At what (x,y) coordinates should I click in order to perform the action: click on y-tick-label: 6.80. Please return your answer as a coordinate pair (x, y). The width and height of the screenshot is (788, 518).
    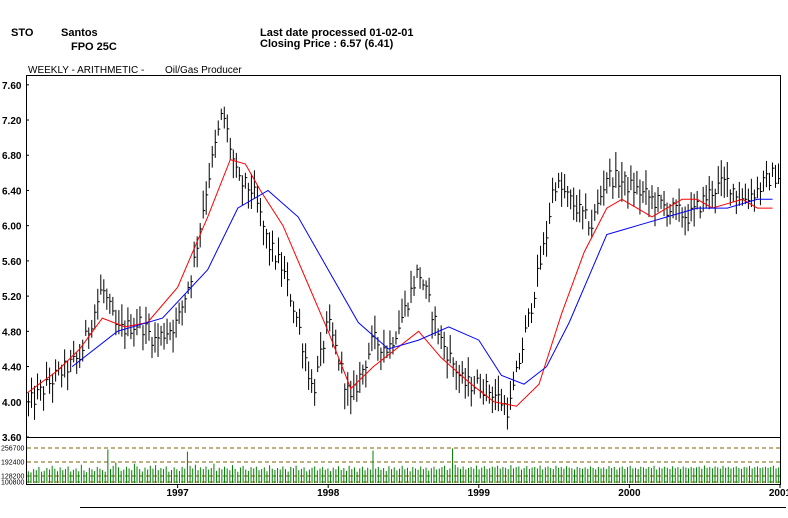
    Looking at the image, I should click on (12, 156).